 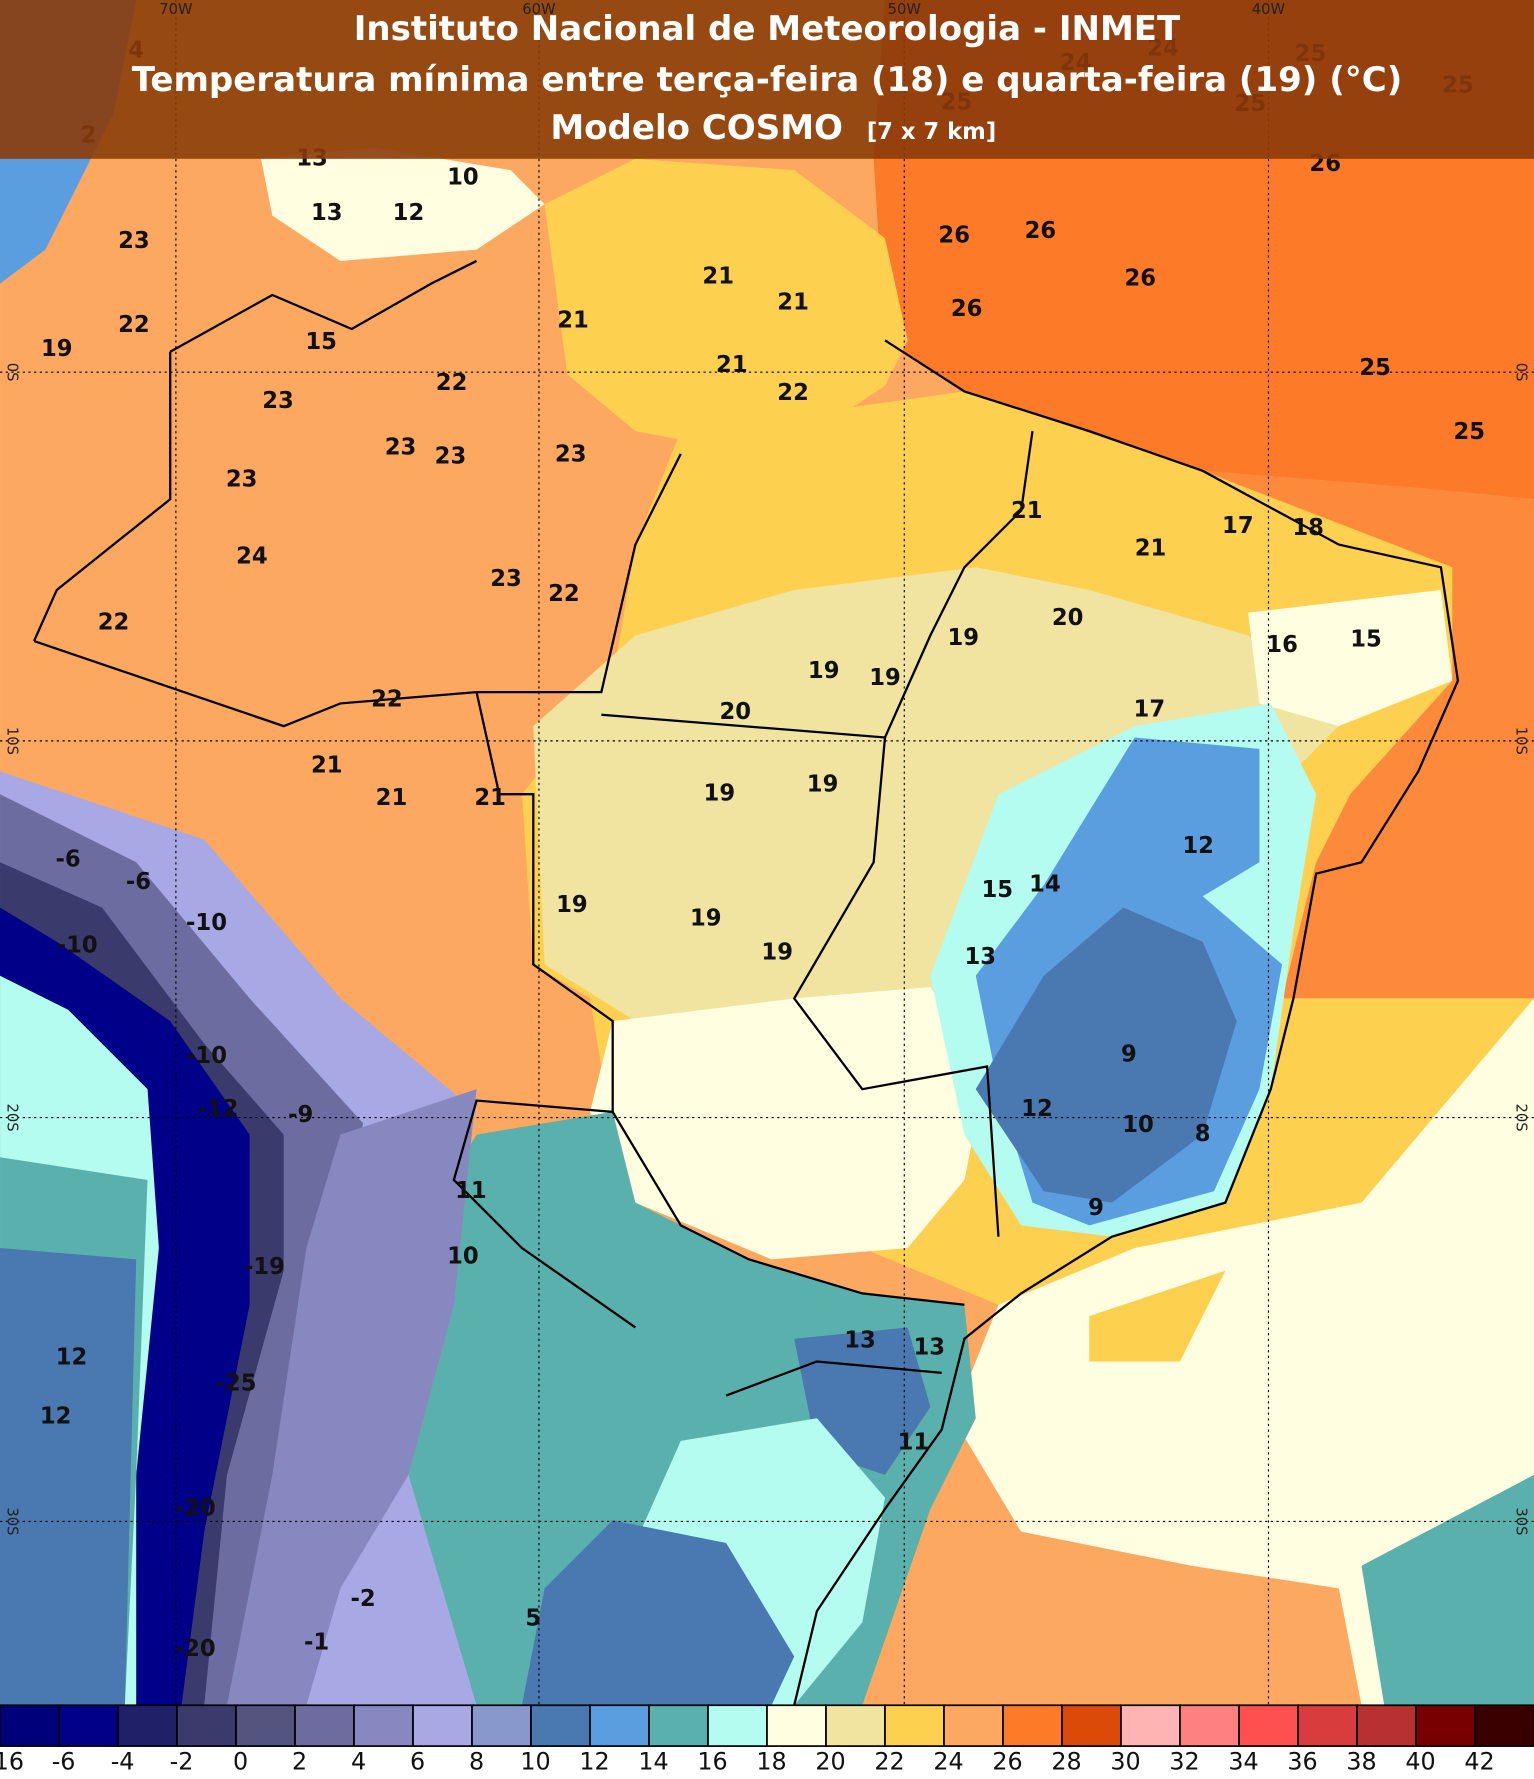 What do you see at coordinates (11, 1521) in the screenshot?
I see `lat-label: 30S` at bounding box center [11, 1521].